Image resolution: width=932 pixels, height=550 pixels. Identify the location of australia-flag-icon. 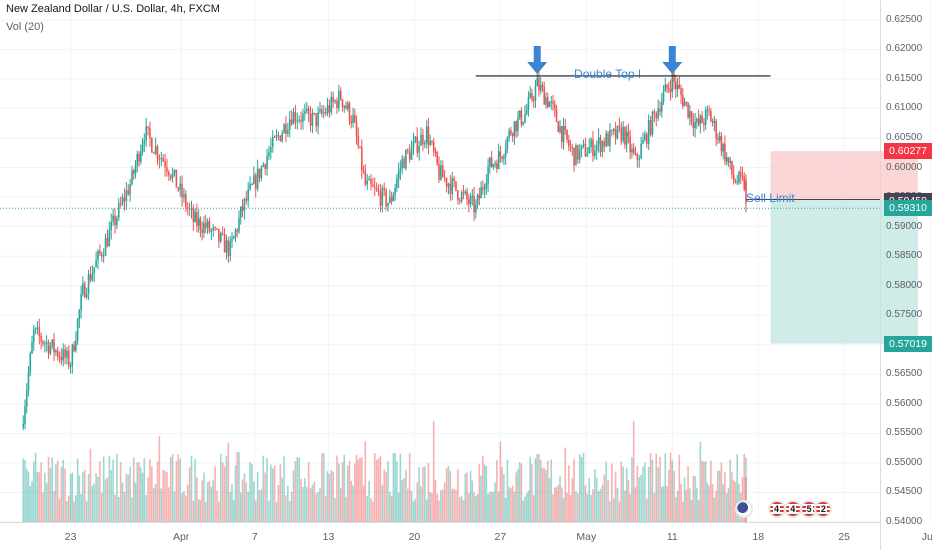
(743, 509).